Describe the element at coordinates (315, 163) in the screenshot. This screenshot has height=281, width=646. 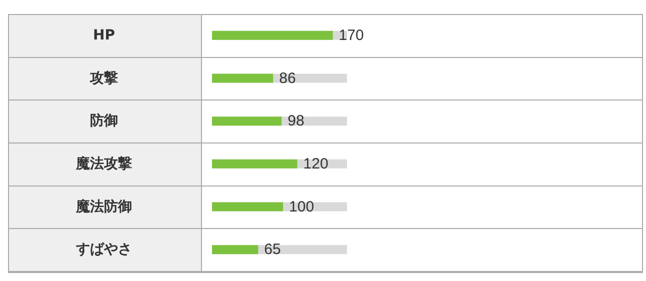
I see `data-label: 120` at that location.